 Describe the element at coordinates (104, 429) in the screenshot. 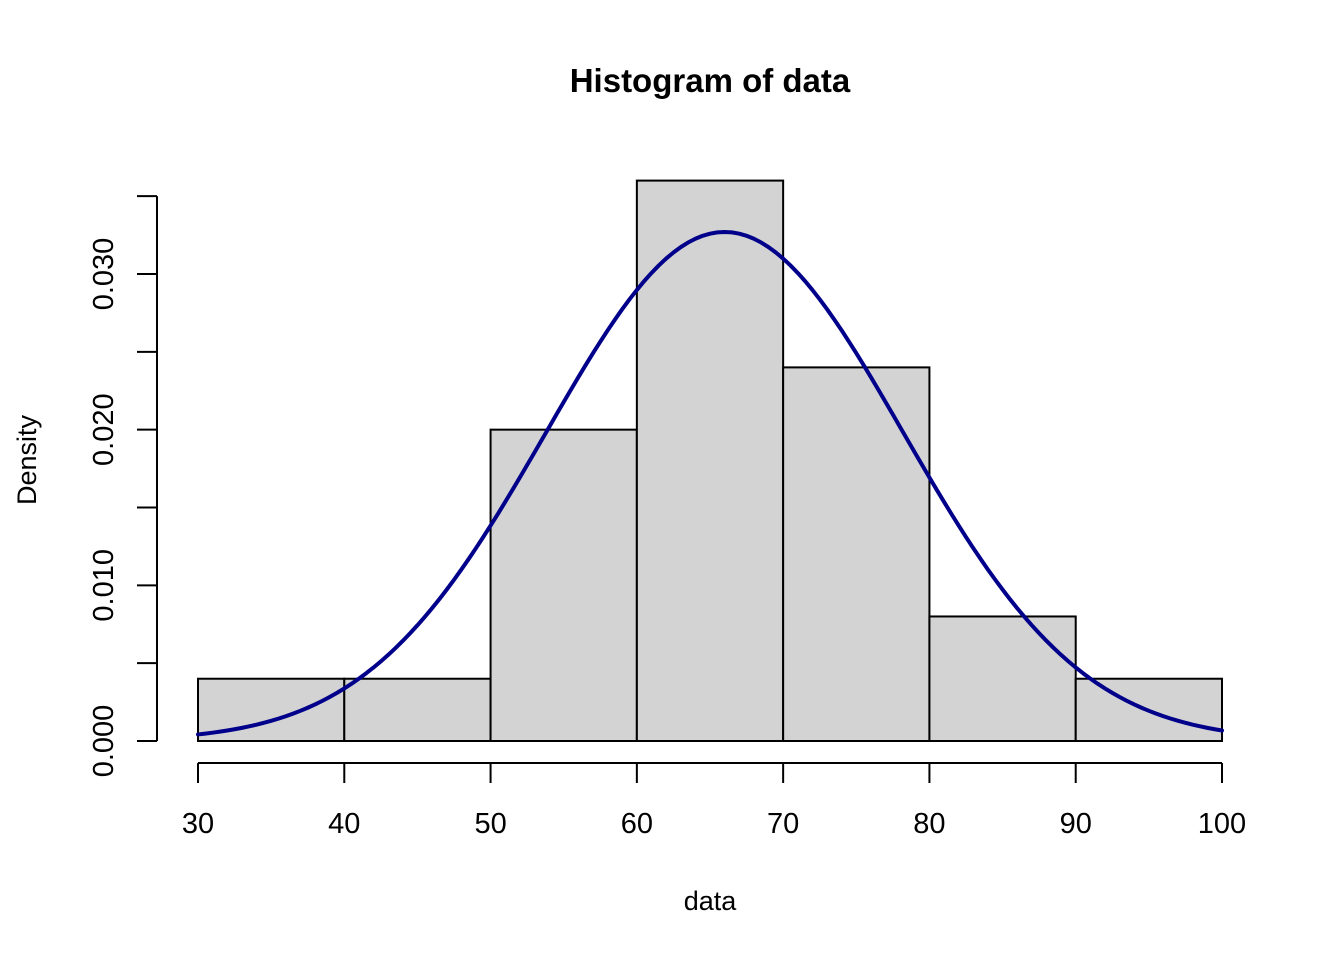

I see `y-tick-label: 0.020` at that location.